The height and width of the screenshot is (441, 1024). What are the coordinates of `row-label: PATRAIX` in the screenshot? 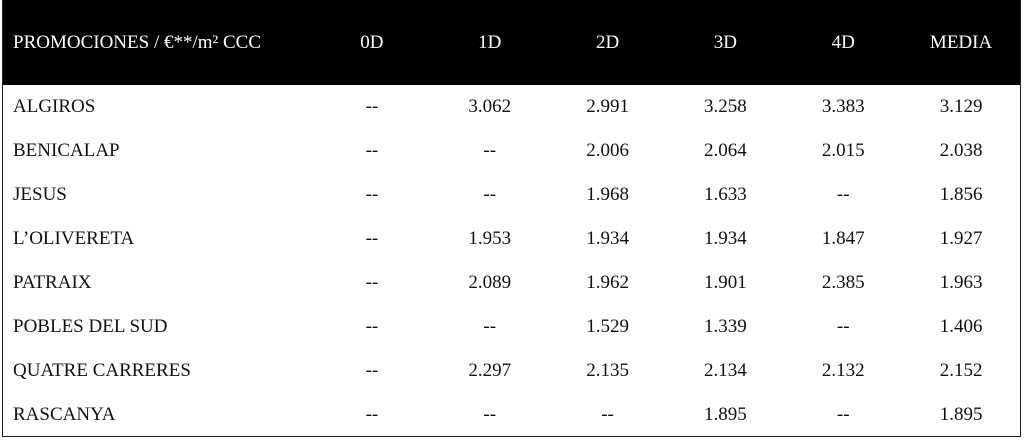 It's located at (52, 282).